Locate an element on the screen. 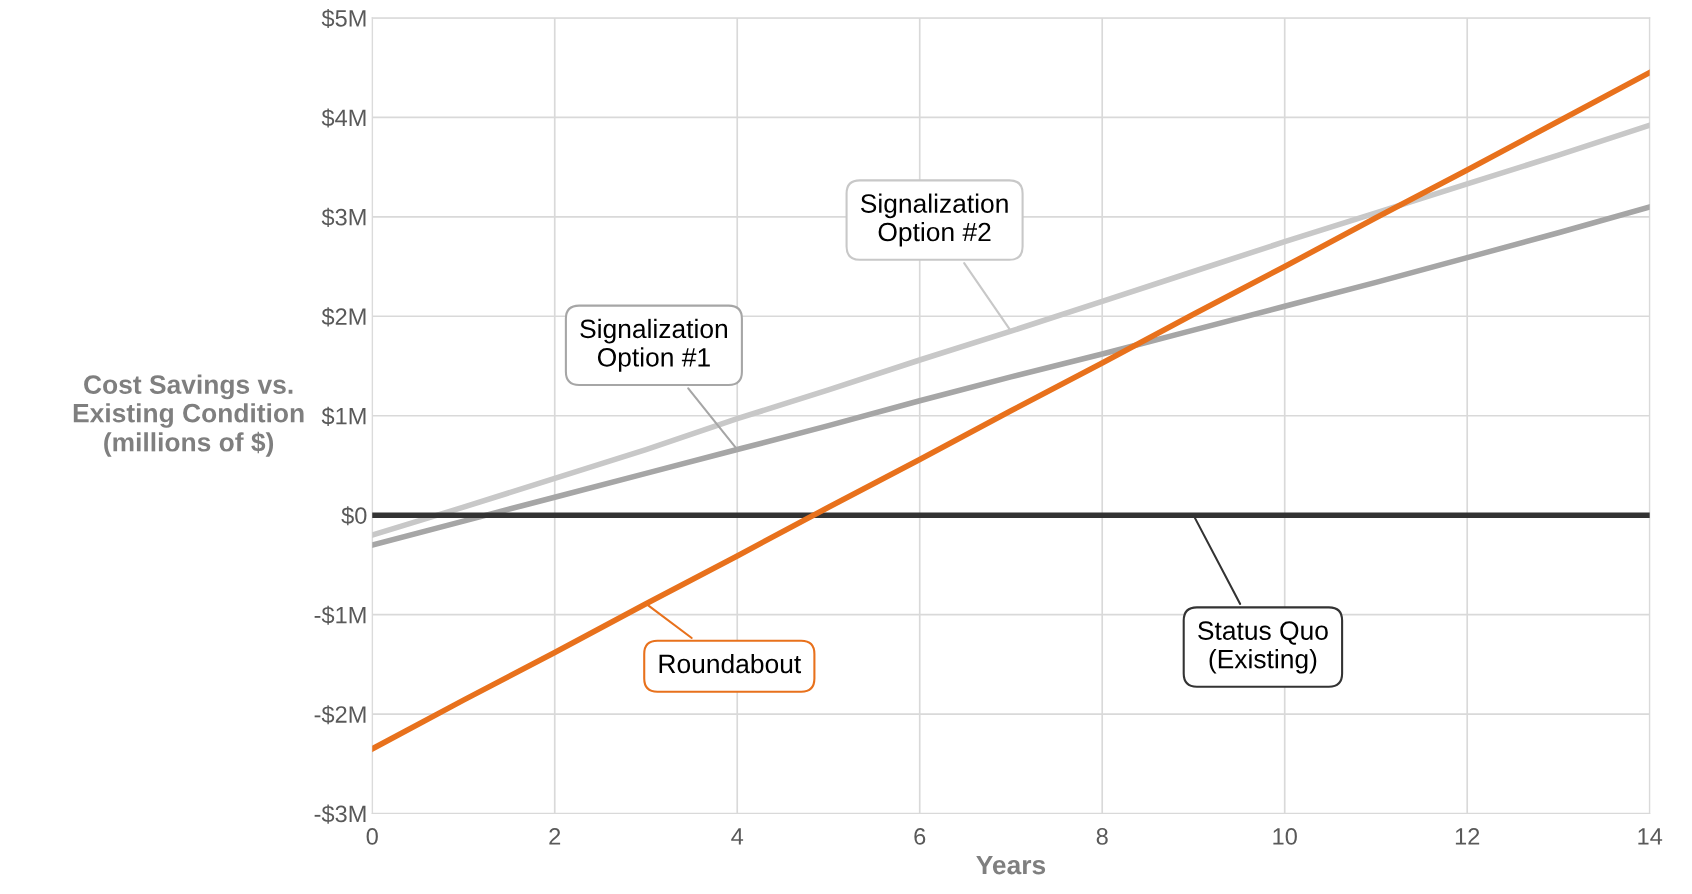 This screenshot has width=1692, height=894. x-tick-label: 12 is located at coordinates (1467, 836).